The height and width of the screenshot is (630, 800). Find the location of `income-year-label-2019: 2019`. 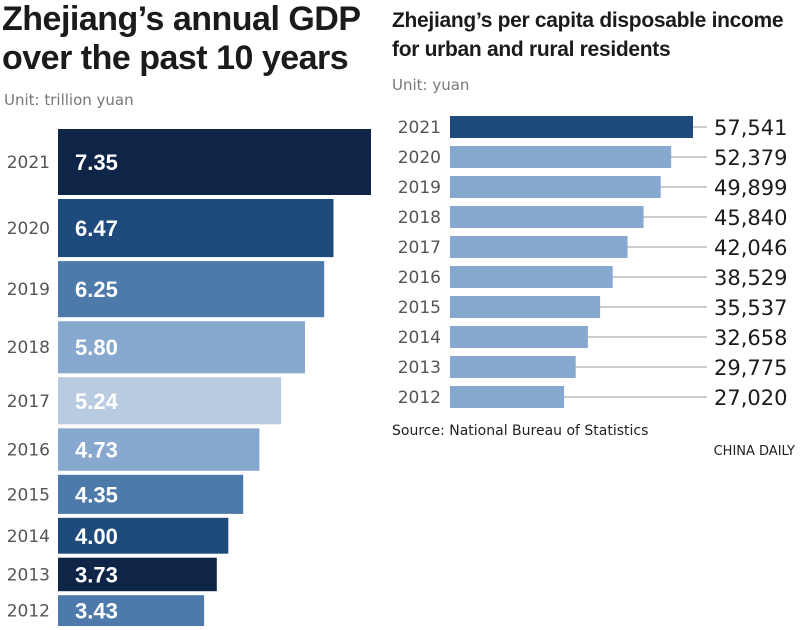

income-year-label-2019: 2019 is located at coordinates (419, 188).